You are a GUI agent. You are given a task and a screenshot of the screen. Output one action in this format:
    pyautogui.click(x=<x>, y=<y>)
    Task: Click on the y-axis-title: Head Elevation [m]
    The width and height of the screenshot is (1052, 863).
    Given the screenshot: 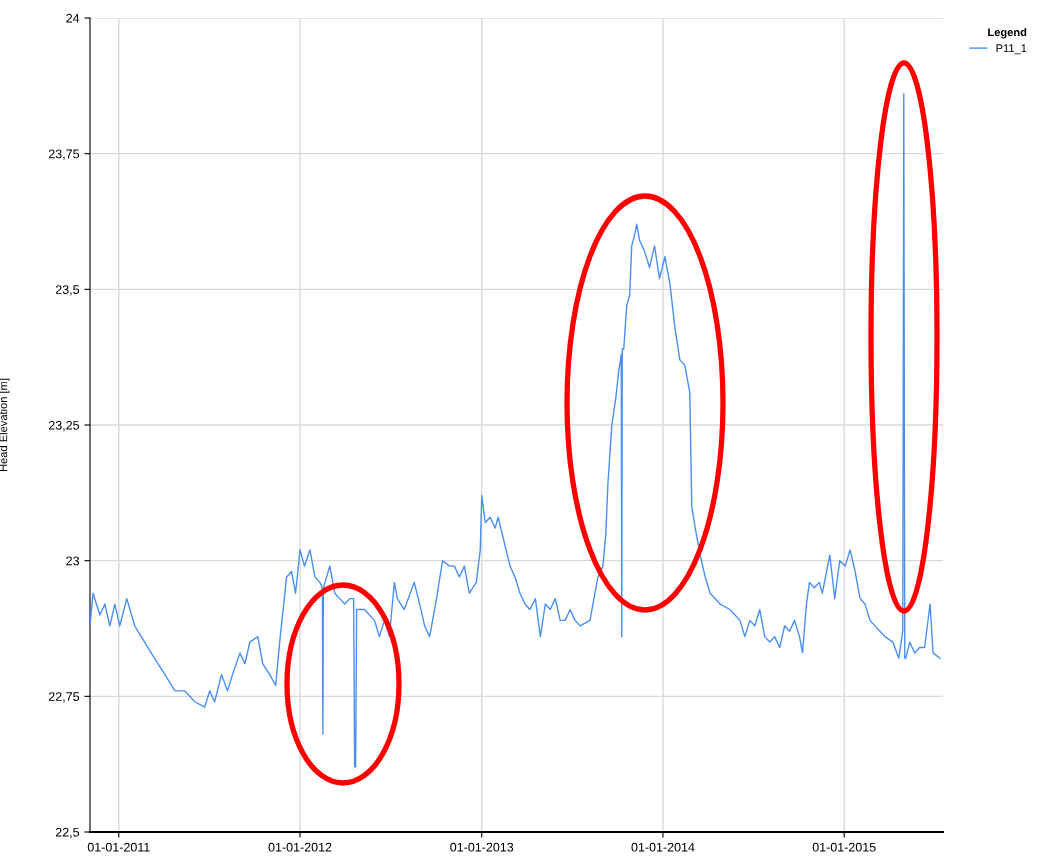 What is the action you would take?
    pyautogui.click(x=5, y=425)
    